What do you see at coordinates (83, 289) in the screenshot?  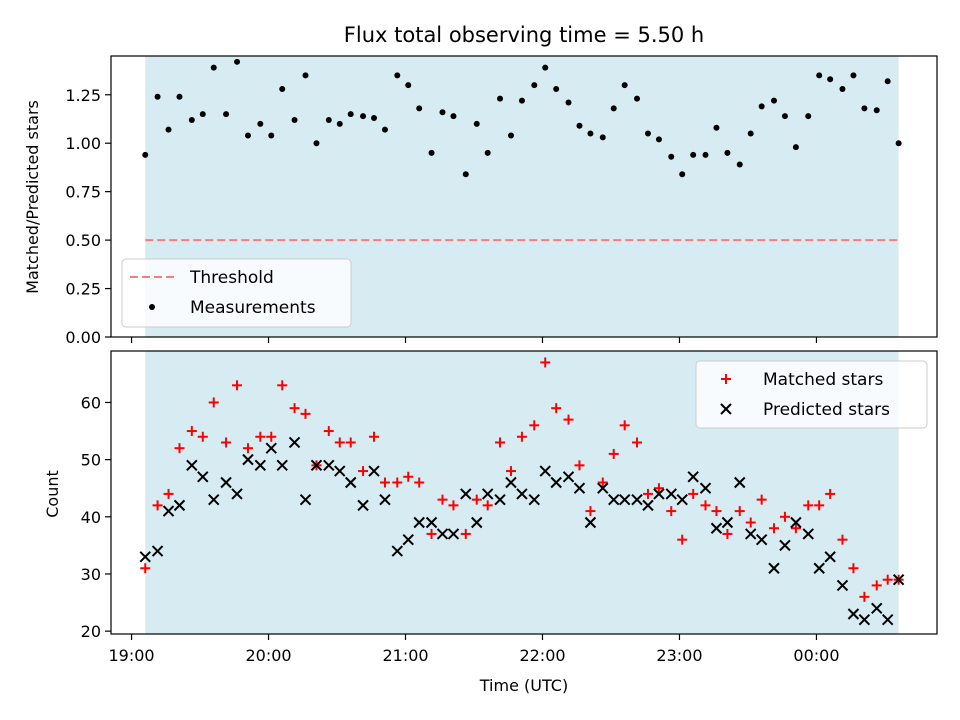 I see `y-tick-label: 0.25` at bounding box center [83, 289].